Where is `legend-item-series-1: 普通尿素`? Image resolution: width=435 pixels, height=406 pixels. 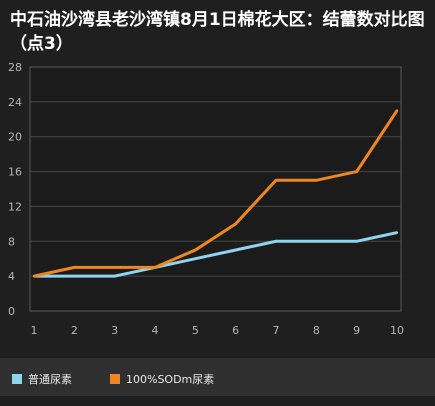 legend-item-series-1: 普通尿素 is located at coordinates (42, 379).